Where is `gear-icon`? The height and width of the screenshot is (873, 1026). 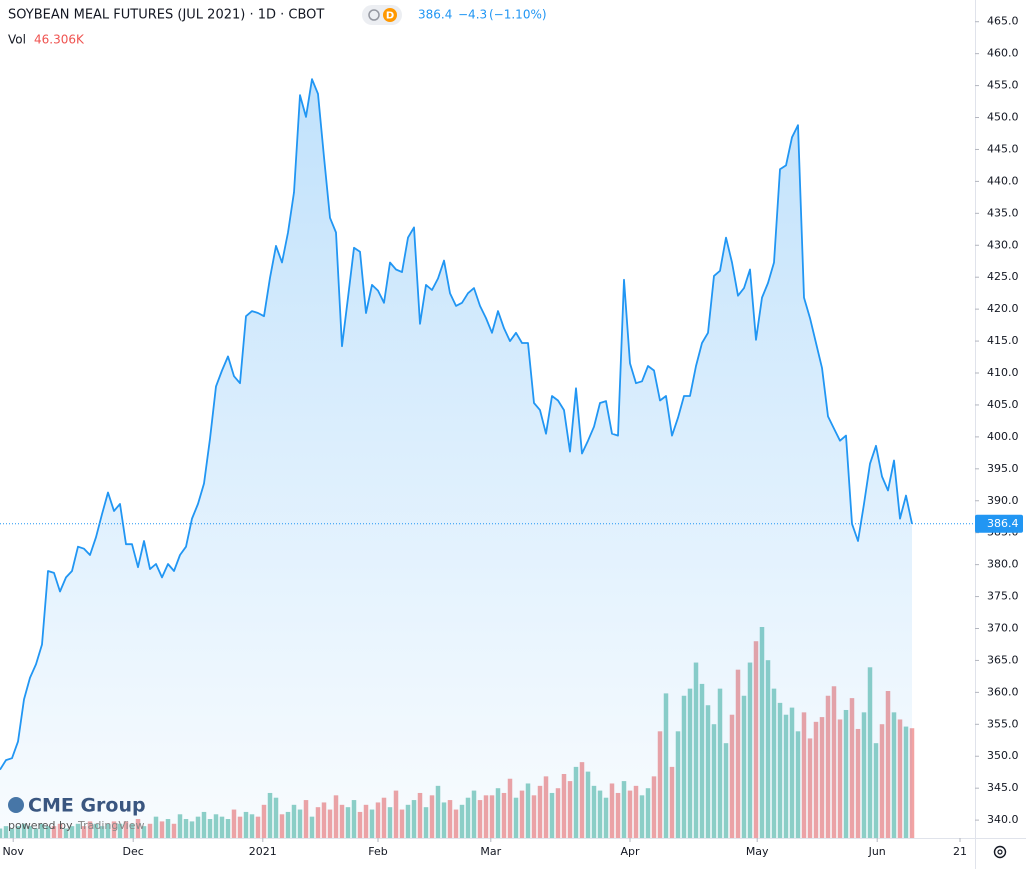 gear-icon is located at coordinates (1000, 852).